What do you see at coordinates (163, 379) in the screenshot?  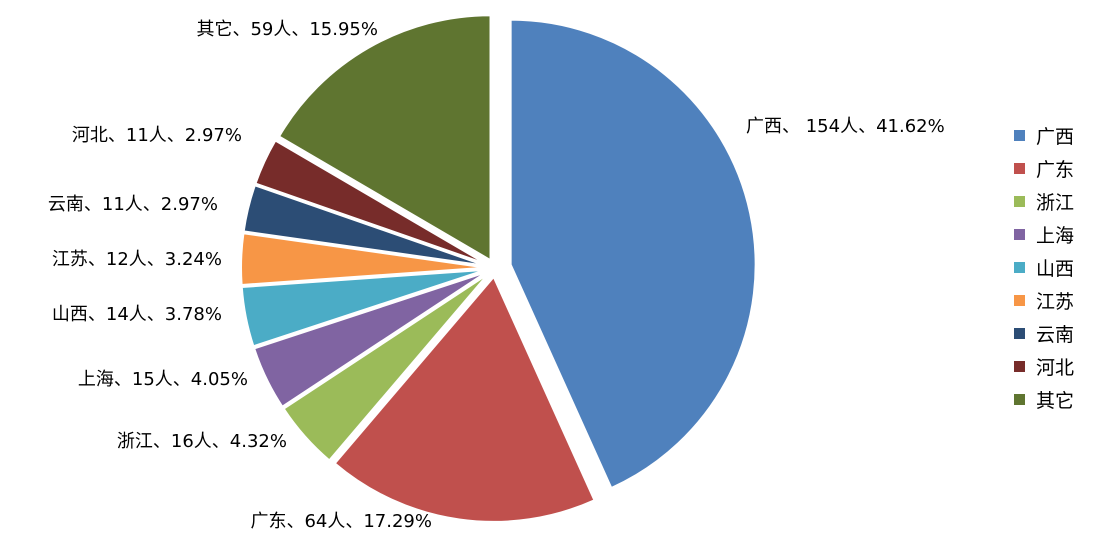 I see `slice-label-上海: 上海、15人、4.05%` at bounding box center [163, 379].